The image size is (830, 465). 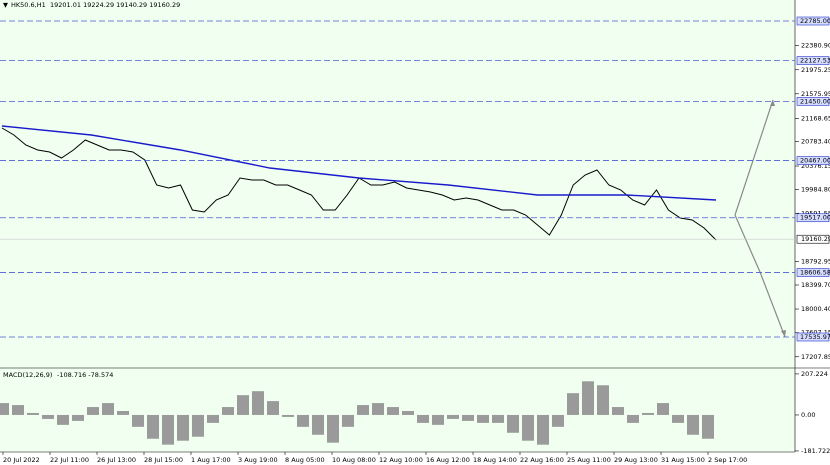 I want to click on menu-icon: ▼, so click(x=5, y=5).